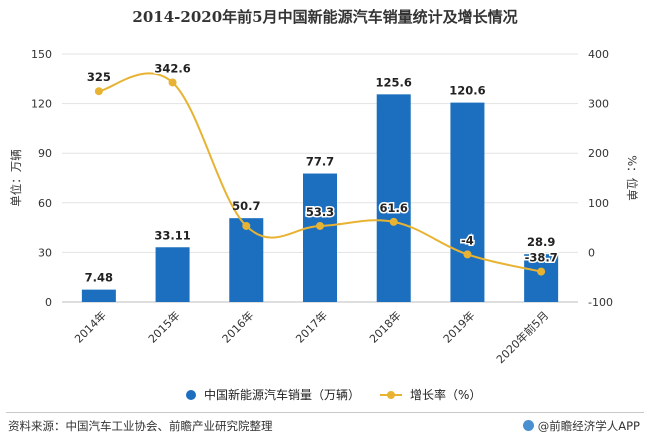 The width and height of the screenshot is (650, 446). I want to click on footer-divider, so click(325, 412).